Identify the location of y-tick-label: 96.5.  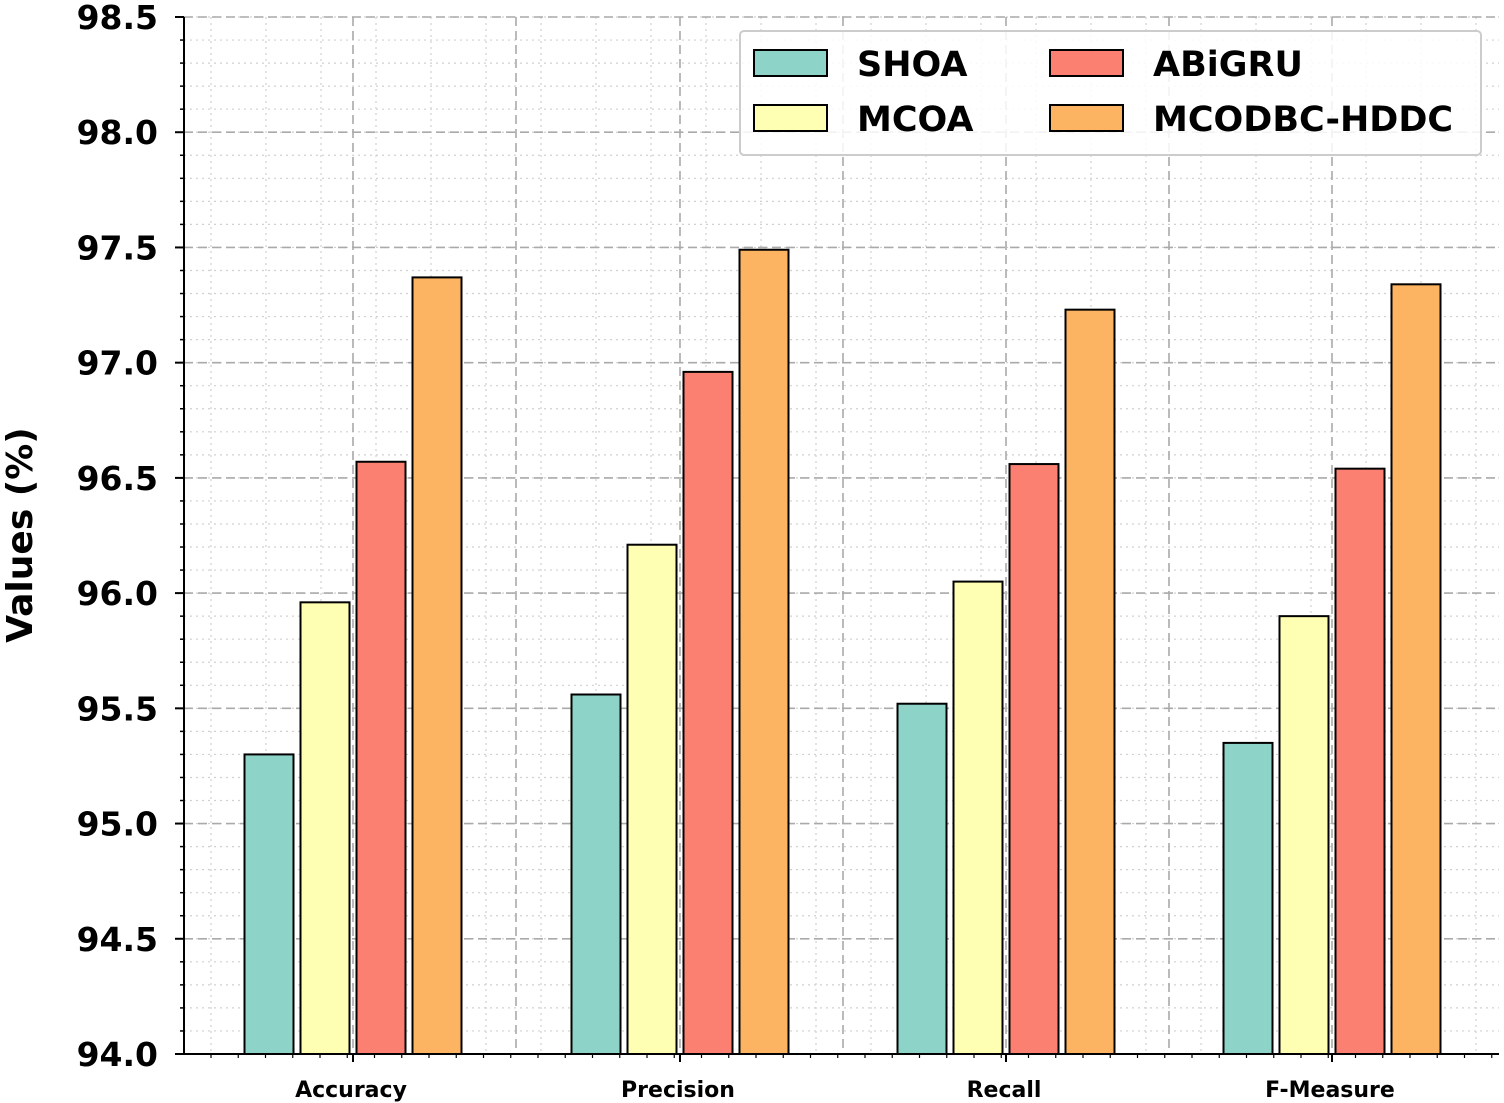
(117, 478).